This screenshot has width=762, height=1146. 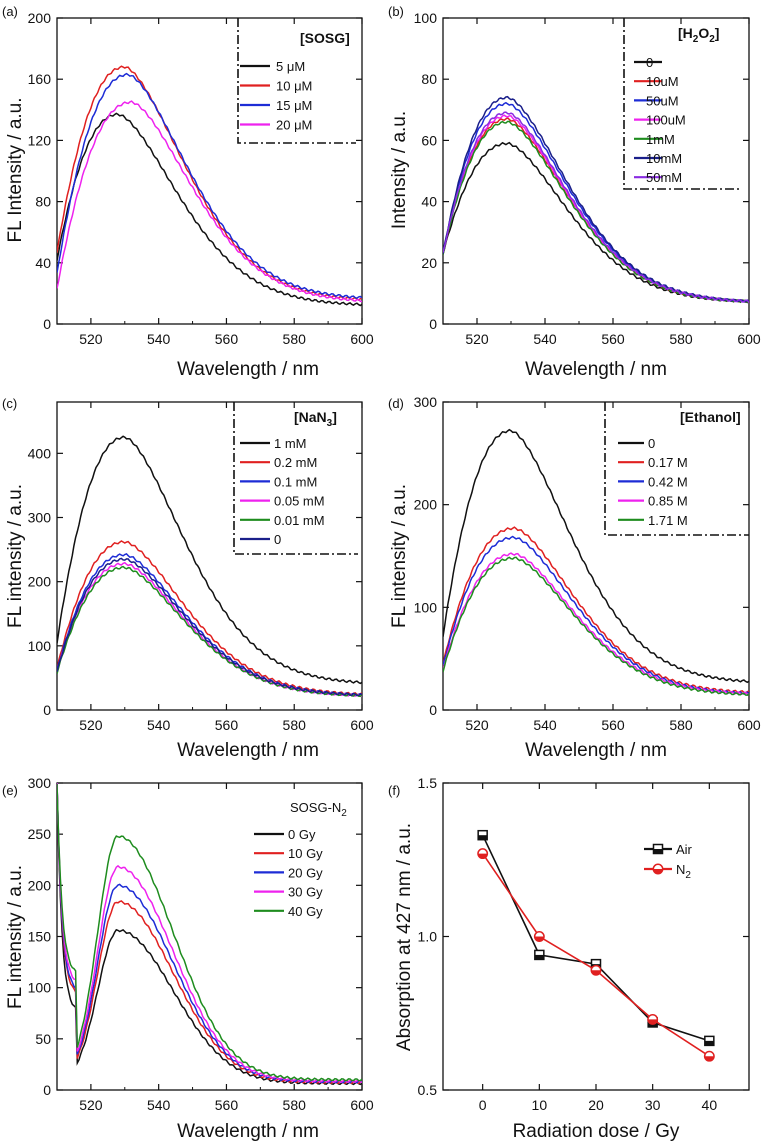 What do you see at coordinates (9, 403) in the screenshot?
I see `panel-label: (c)` at bounding box center [9, 403].